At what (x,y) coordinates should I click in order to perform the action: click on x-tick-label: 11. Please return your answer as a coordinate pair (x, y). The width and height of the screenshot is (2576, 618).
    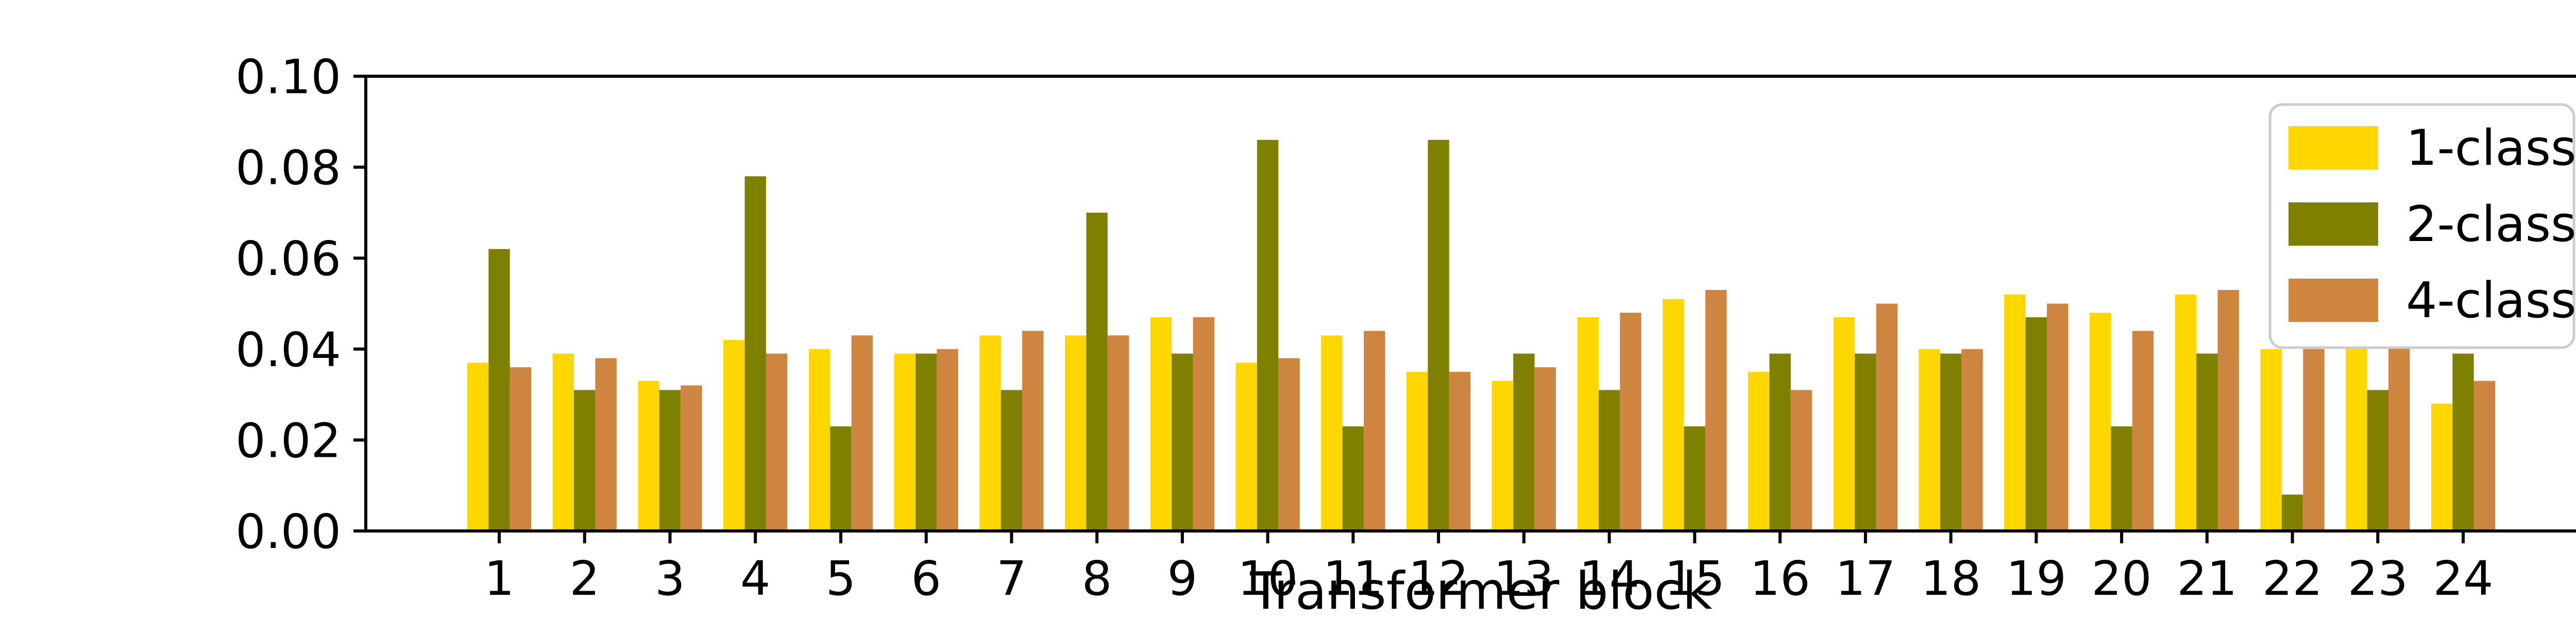
    Looking at the image, I should click on (1353, 578).